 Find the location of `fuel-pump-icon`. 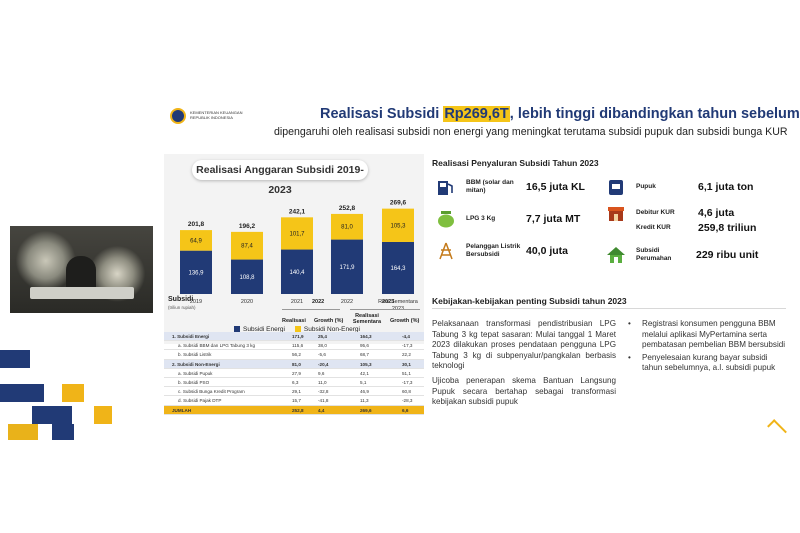

fuel-pump-icon is located at coordinates (445, 188).